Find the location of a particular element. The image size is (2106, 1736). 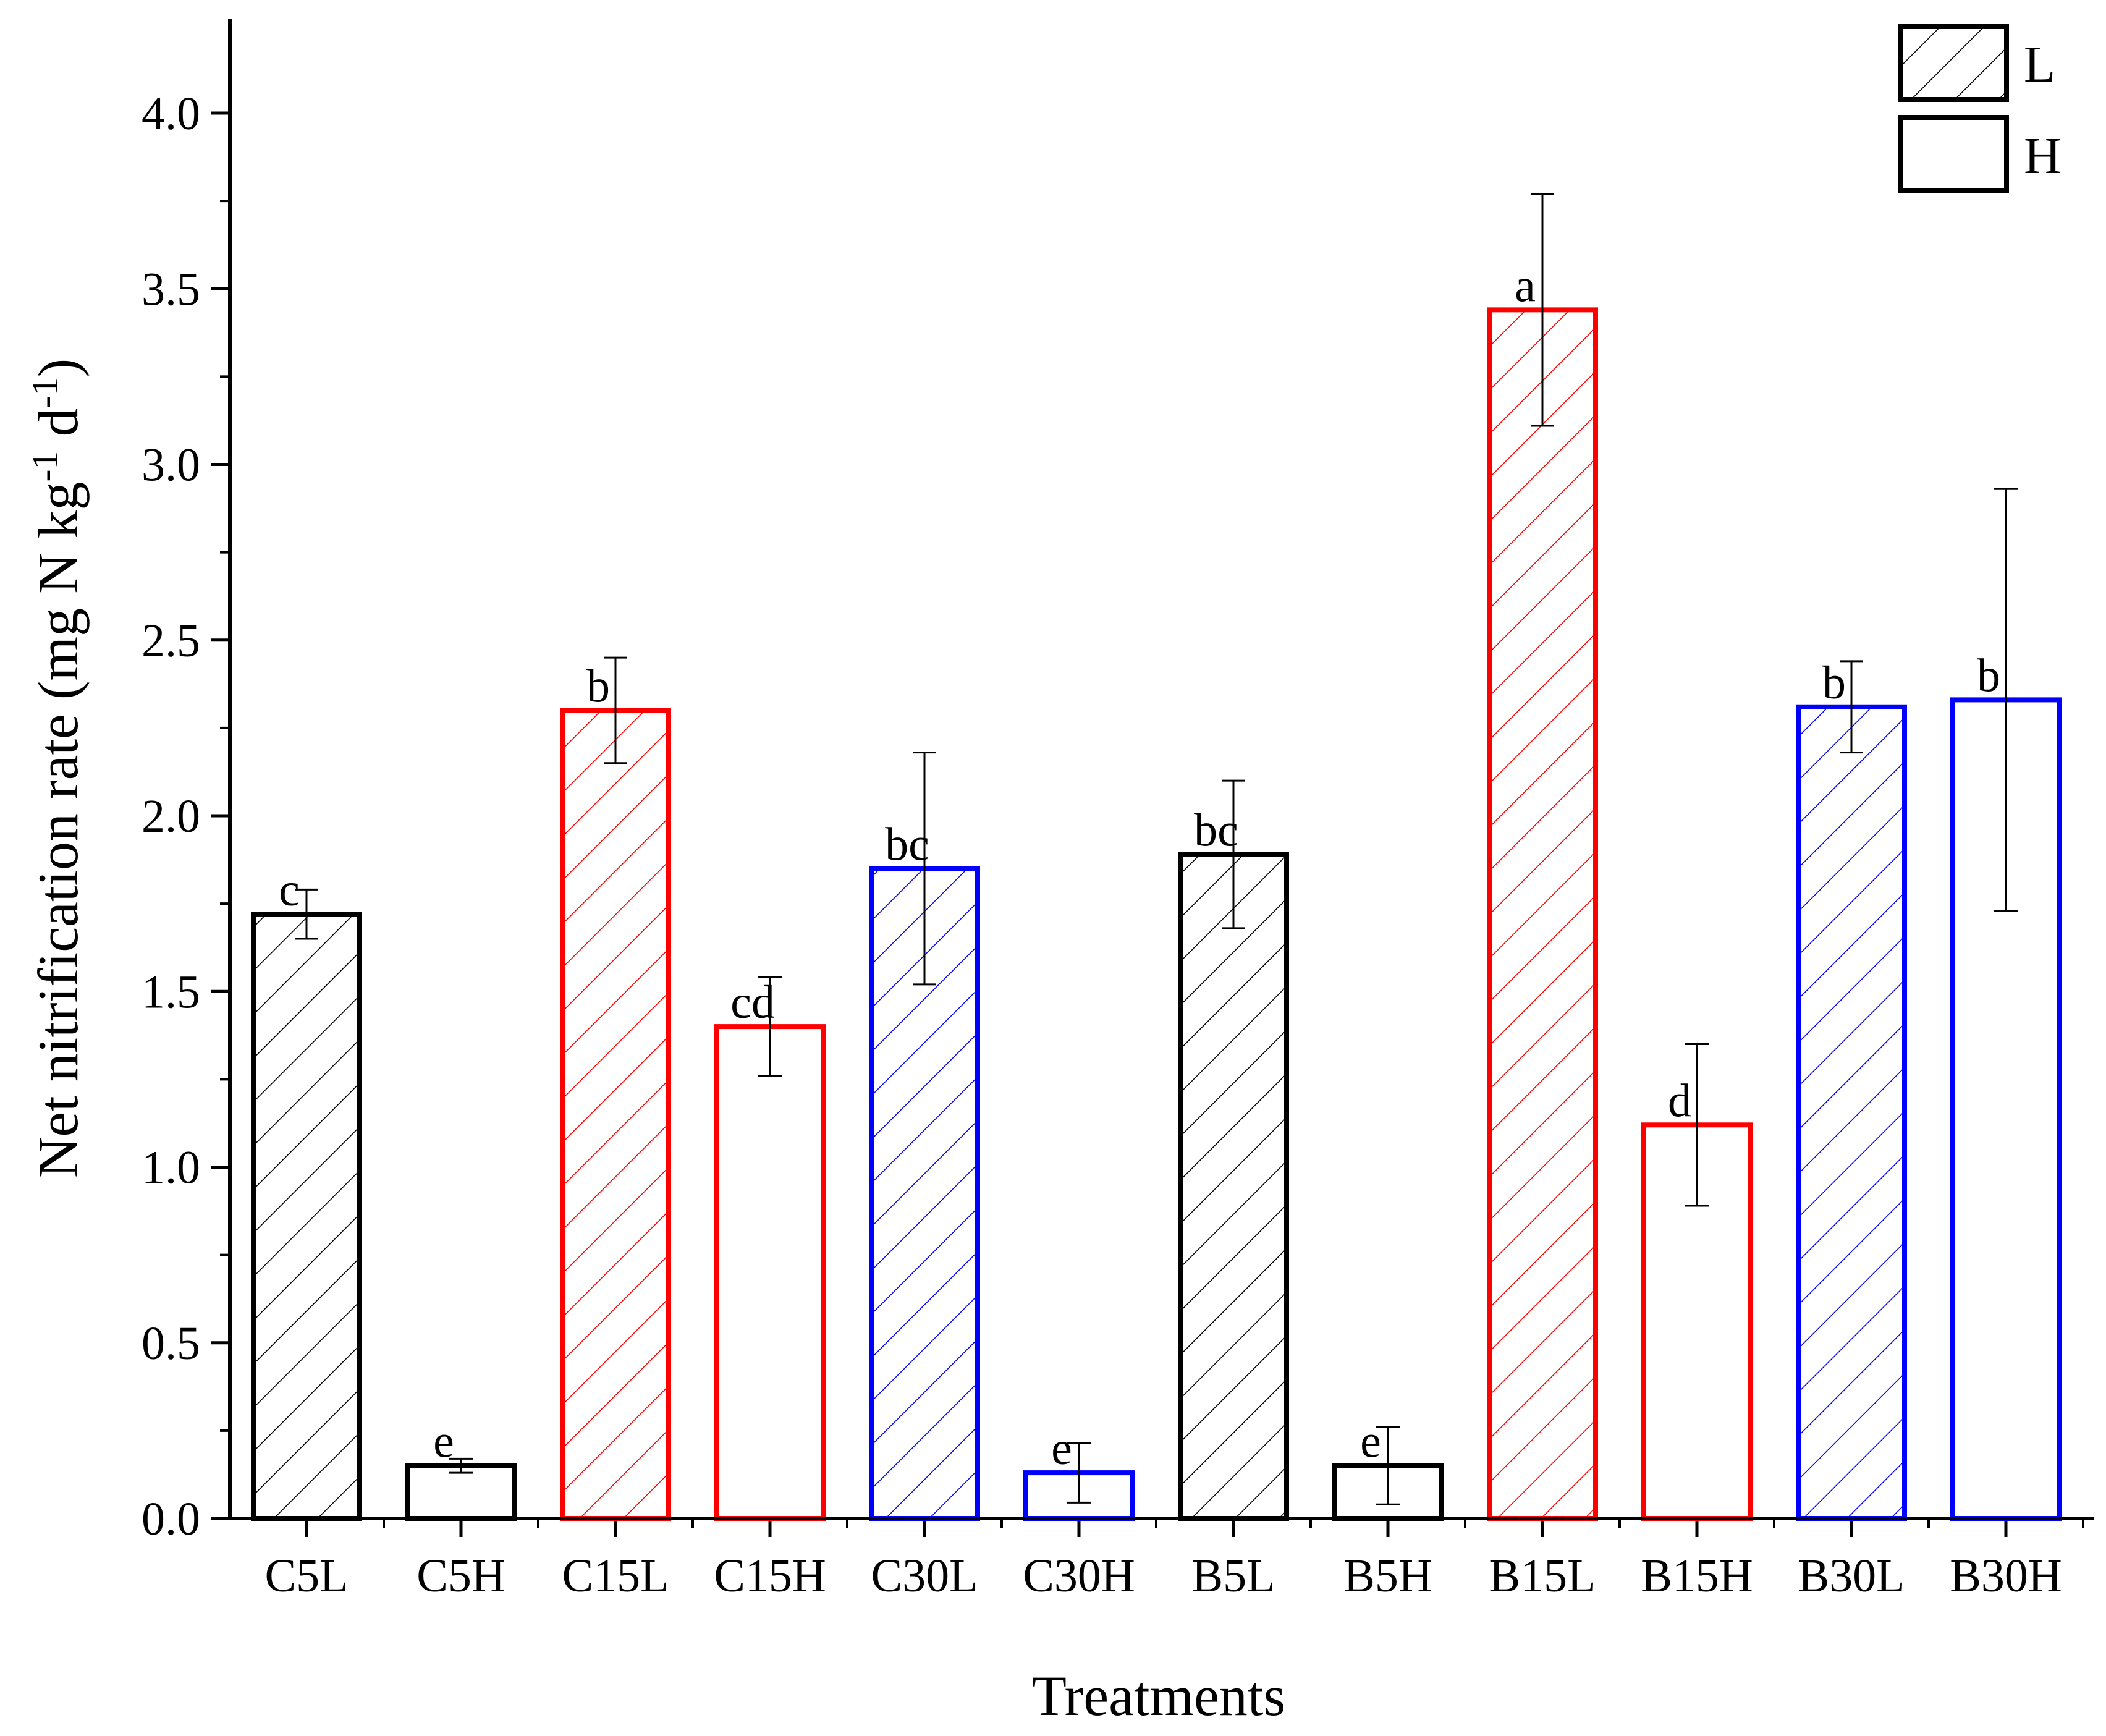

bar-b30l is located at coordinates (1852, 1112).